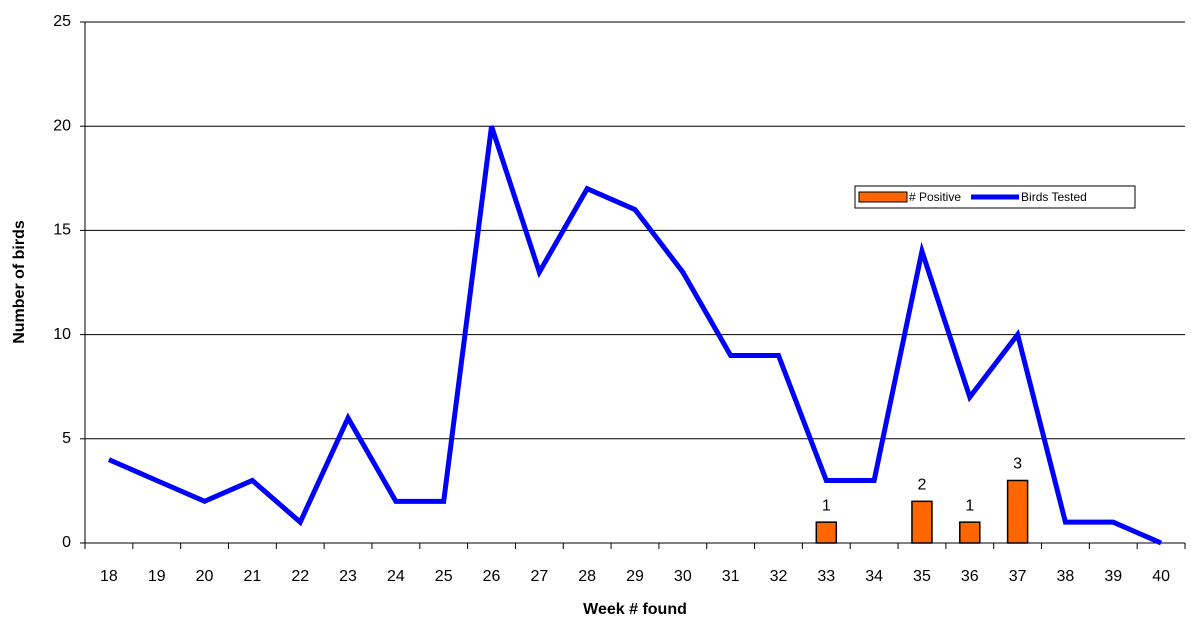 Image resolution: width=1191 pixels, height=629 pixels. What do you see at coordinates (683, 576) in the screenshot?
I see `x-tick-label: 30` at bounding box center [683, 576].